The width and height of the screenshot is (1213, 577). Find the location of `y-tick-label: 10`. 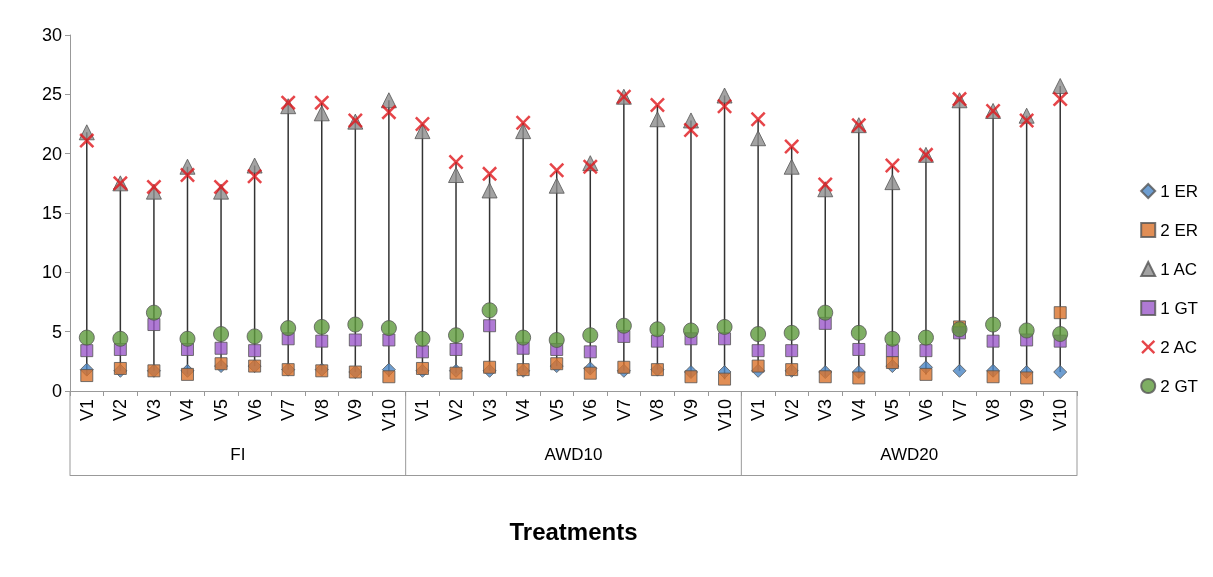

y-tick-label: 10 is located at coordinates (51, 272).